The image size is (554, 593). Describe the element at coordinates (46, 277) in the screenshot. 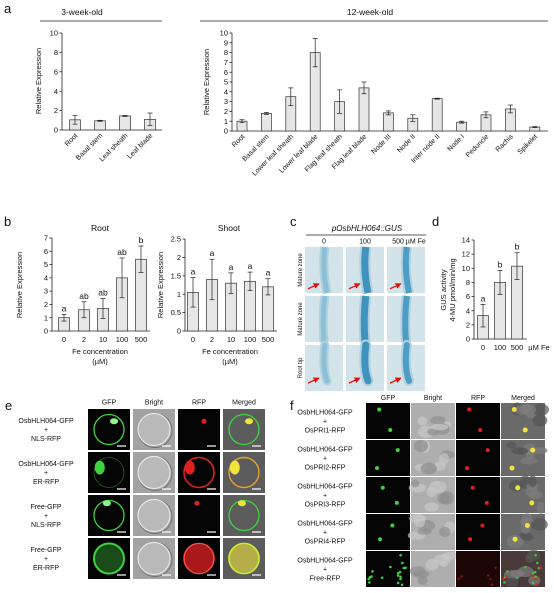

I see `y-tick-label: 4` at that location.